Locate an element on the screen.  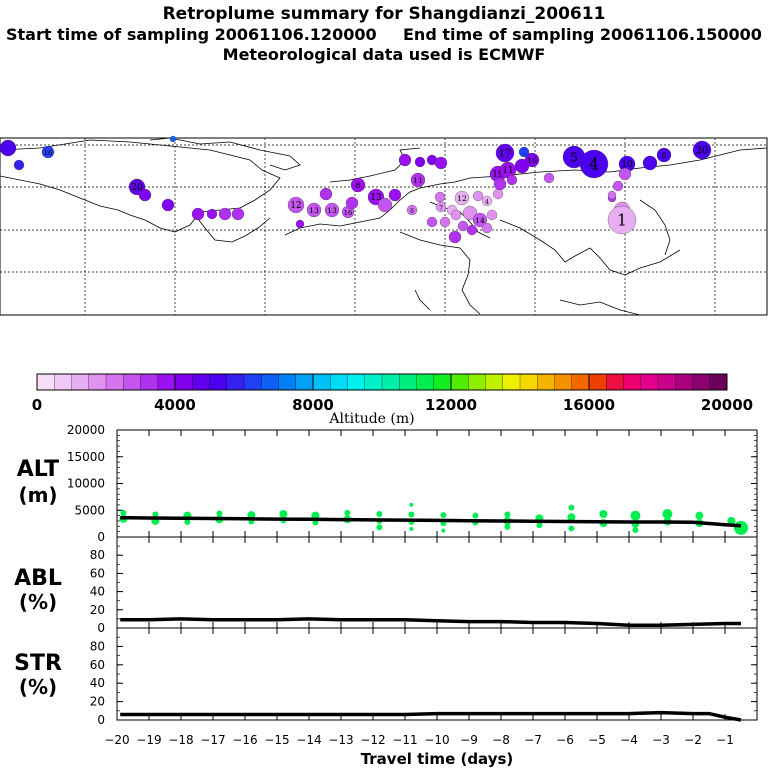
x-tick-label: −13 is located at coordinates (340, 740).